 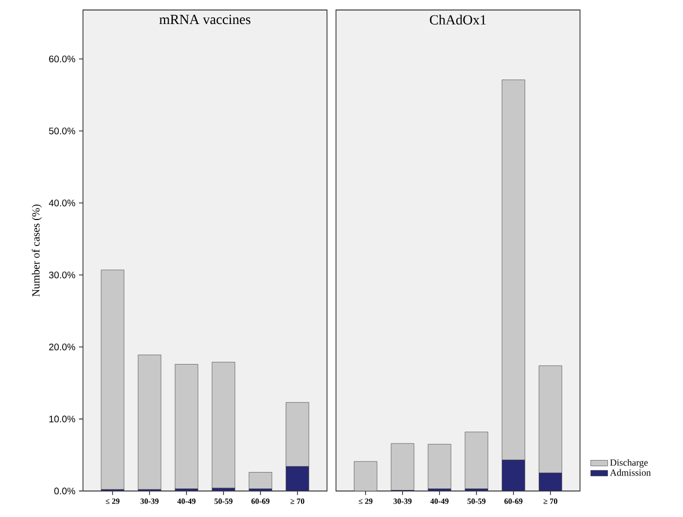 What do you see at coordinates (62, 347) in the screenshot?
I see `y-tick-label: 20.0%` at bounding box center [62, 347].